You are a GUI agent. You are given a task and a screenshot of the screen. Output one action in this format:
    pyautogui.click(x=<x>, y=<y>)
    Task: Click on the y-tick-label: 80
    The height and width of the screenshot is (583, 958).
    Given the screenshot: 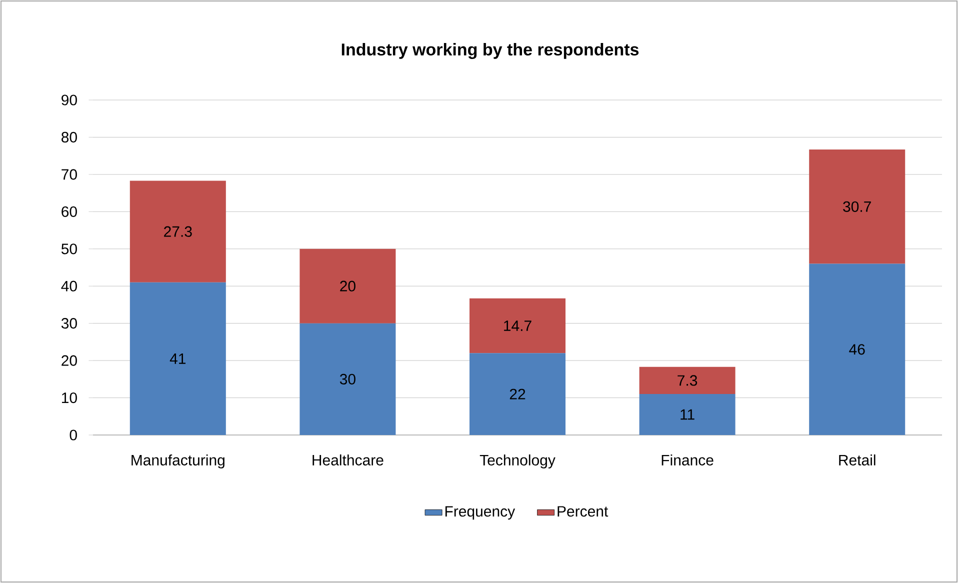 What is the action you would take?
    pyautogui.click(x=69, y=137)
    